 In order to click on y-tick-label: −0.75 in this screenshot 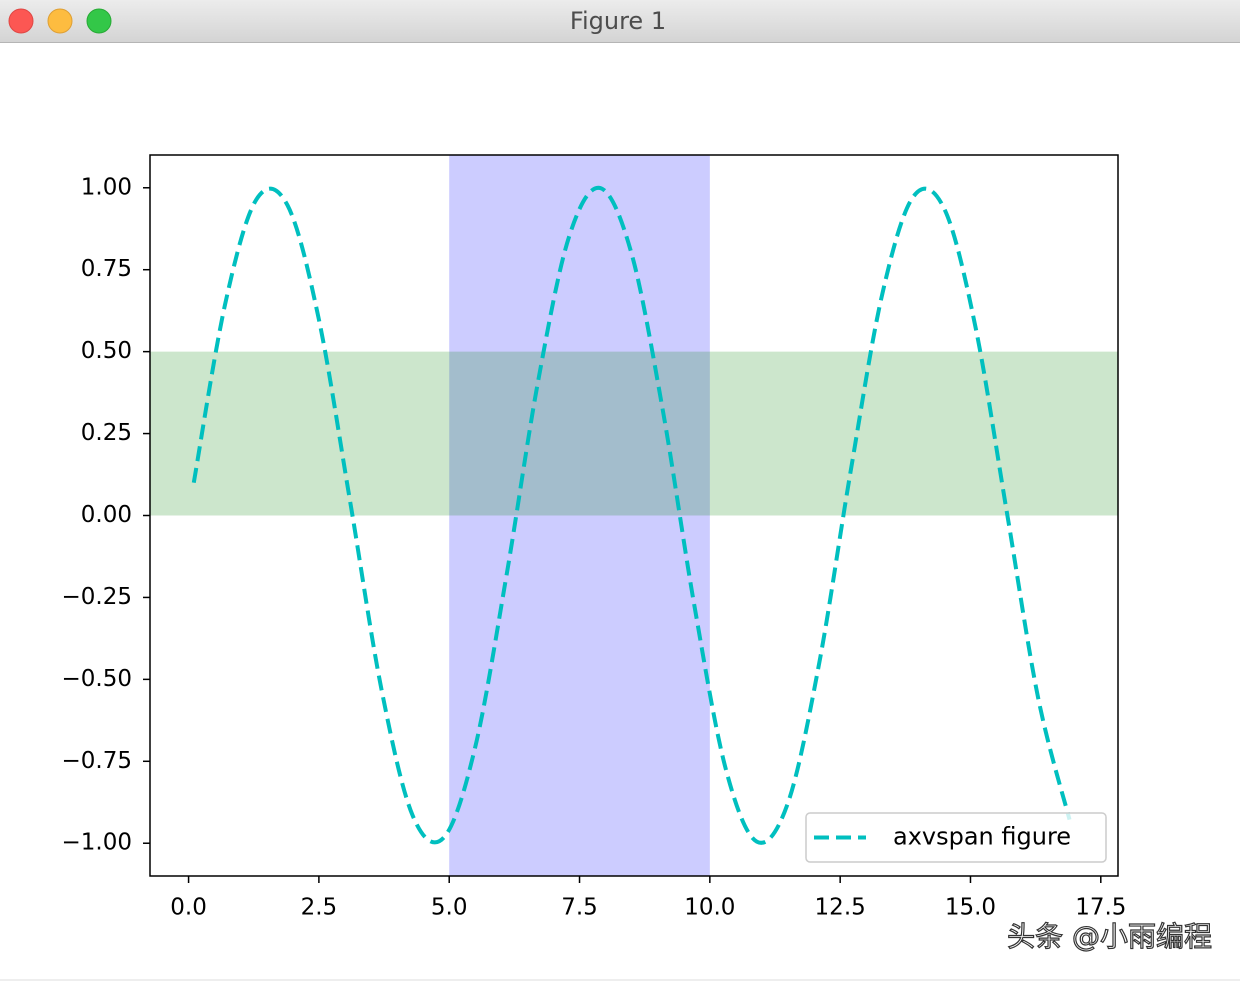, I will do `click(97, 761)`.